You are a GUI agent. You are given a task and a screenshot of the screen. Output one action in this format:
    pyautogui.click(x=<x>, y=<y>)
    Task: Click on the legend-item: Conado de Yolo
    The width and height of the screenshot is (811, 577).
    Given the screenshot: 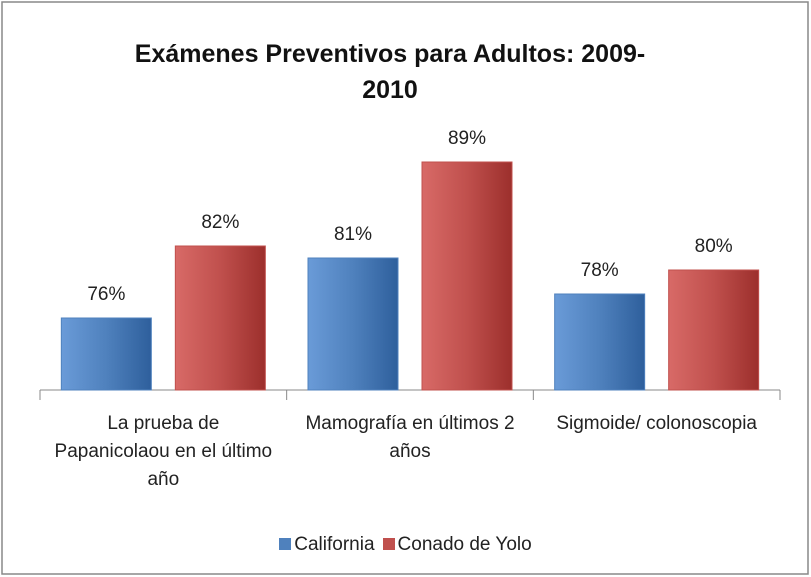 What is the action you would take?
    pyautogui.click(x=457, y=545)
    